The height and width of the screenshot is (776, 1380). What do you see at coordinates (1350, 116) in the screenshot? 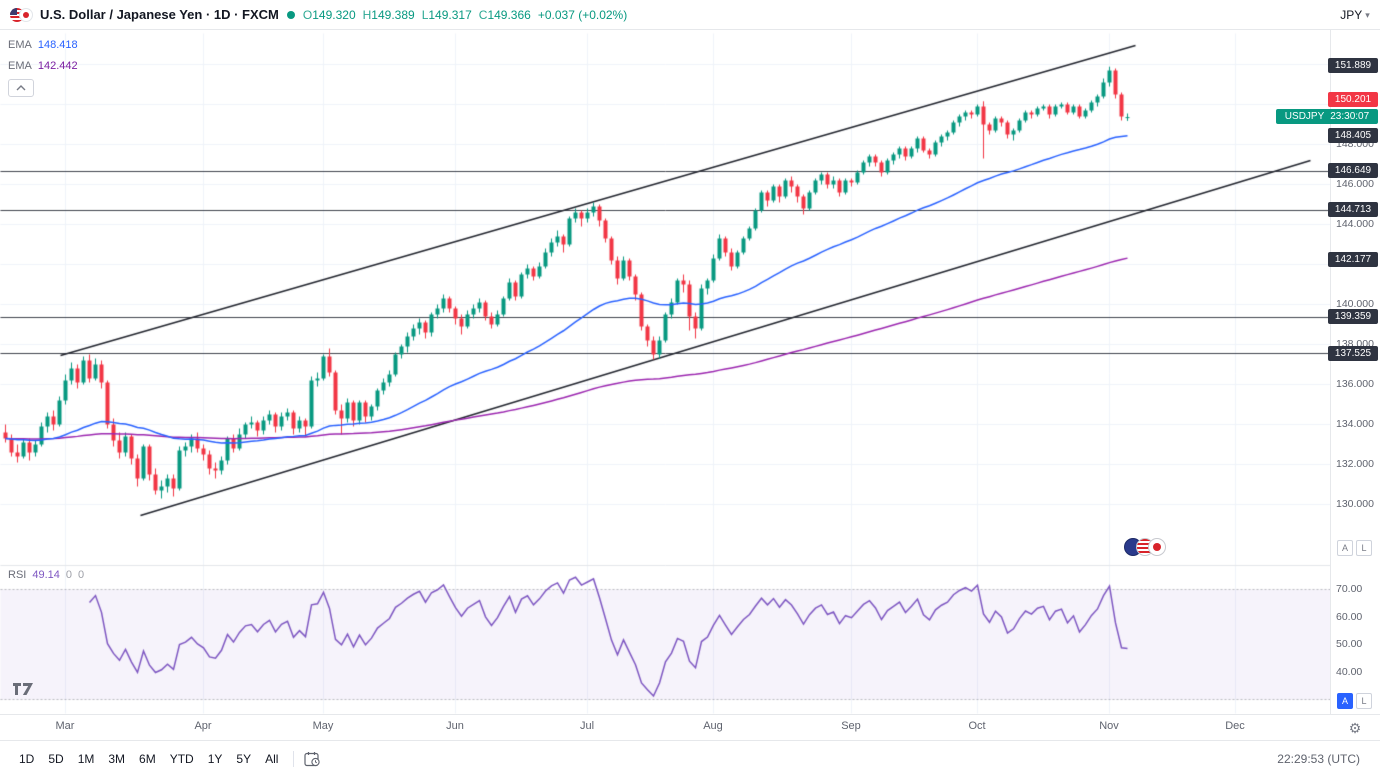
I see `countdown-time: 23:30:07` at bounding box center [1350, 116].